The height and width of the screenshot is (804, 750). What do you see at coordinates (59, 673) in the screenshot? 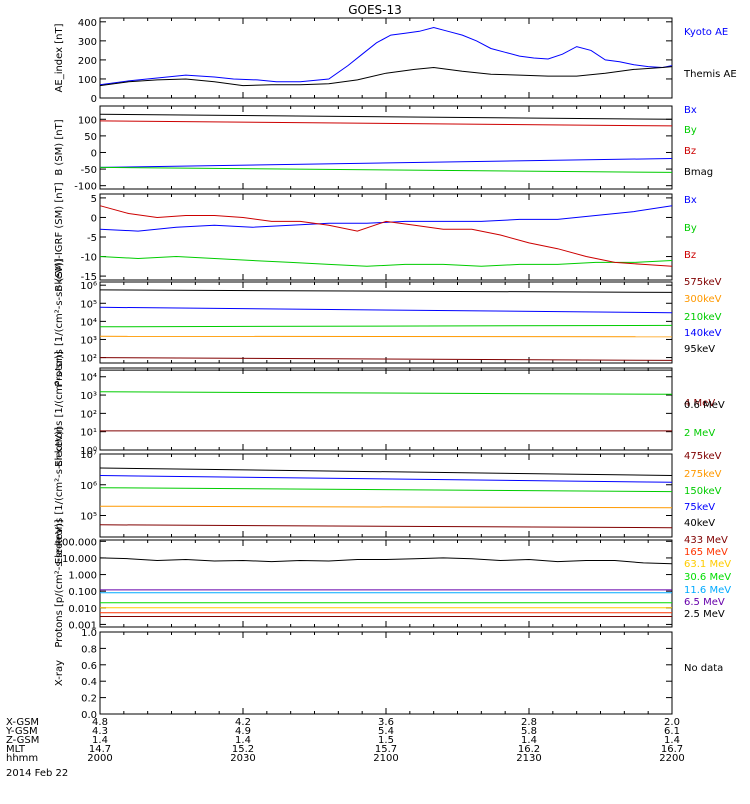
I see `y-axis-label: X-ray` at bounding box center [59, 673].